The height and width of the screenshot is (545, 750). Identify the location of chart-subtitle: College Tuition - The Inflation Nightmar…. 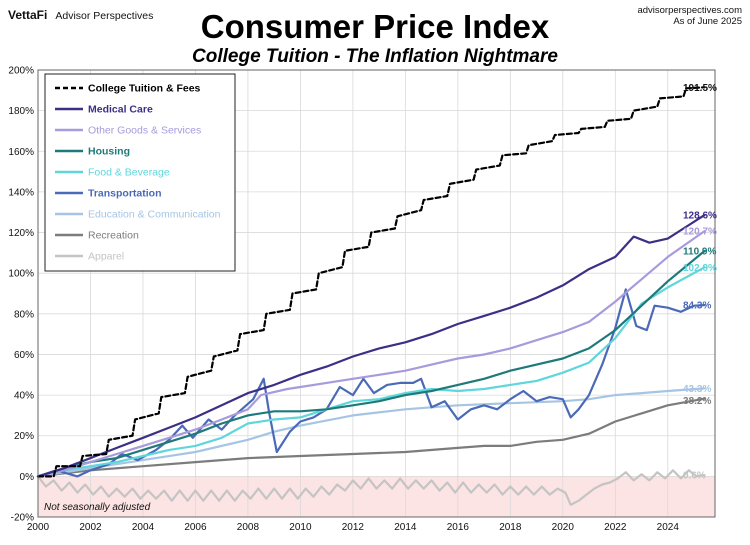
(375, 56).